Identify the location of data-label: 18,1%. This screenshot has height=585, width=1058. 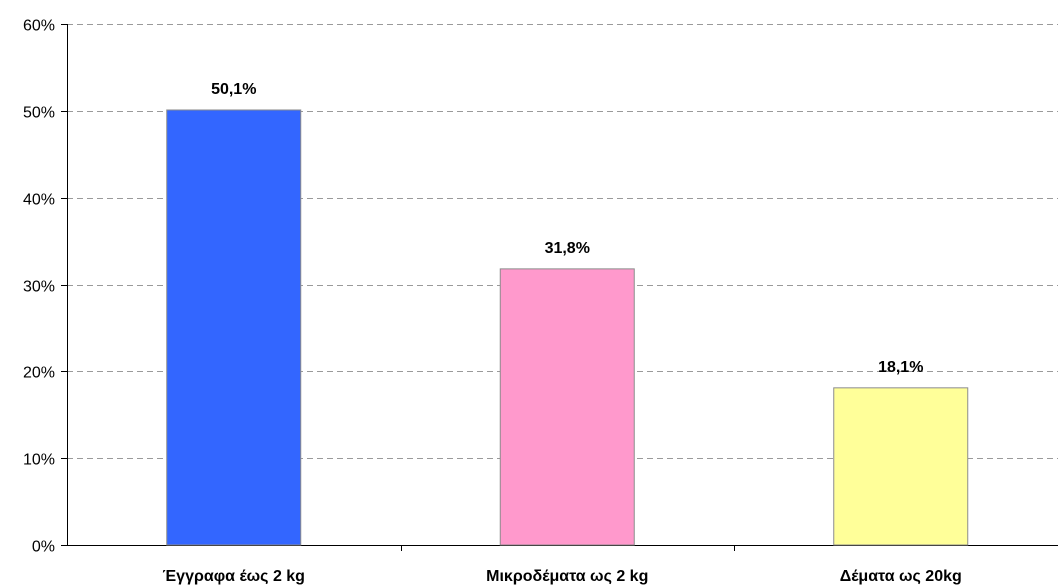
(900, 367).